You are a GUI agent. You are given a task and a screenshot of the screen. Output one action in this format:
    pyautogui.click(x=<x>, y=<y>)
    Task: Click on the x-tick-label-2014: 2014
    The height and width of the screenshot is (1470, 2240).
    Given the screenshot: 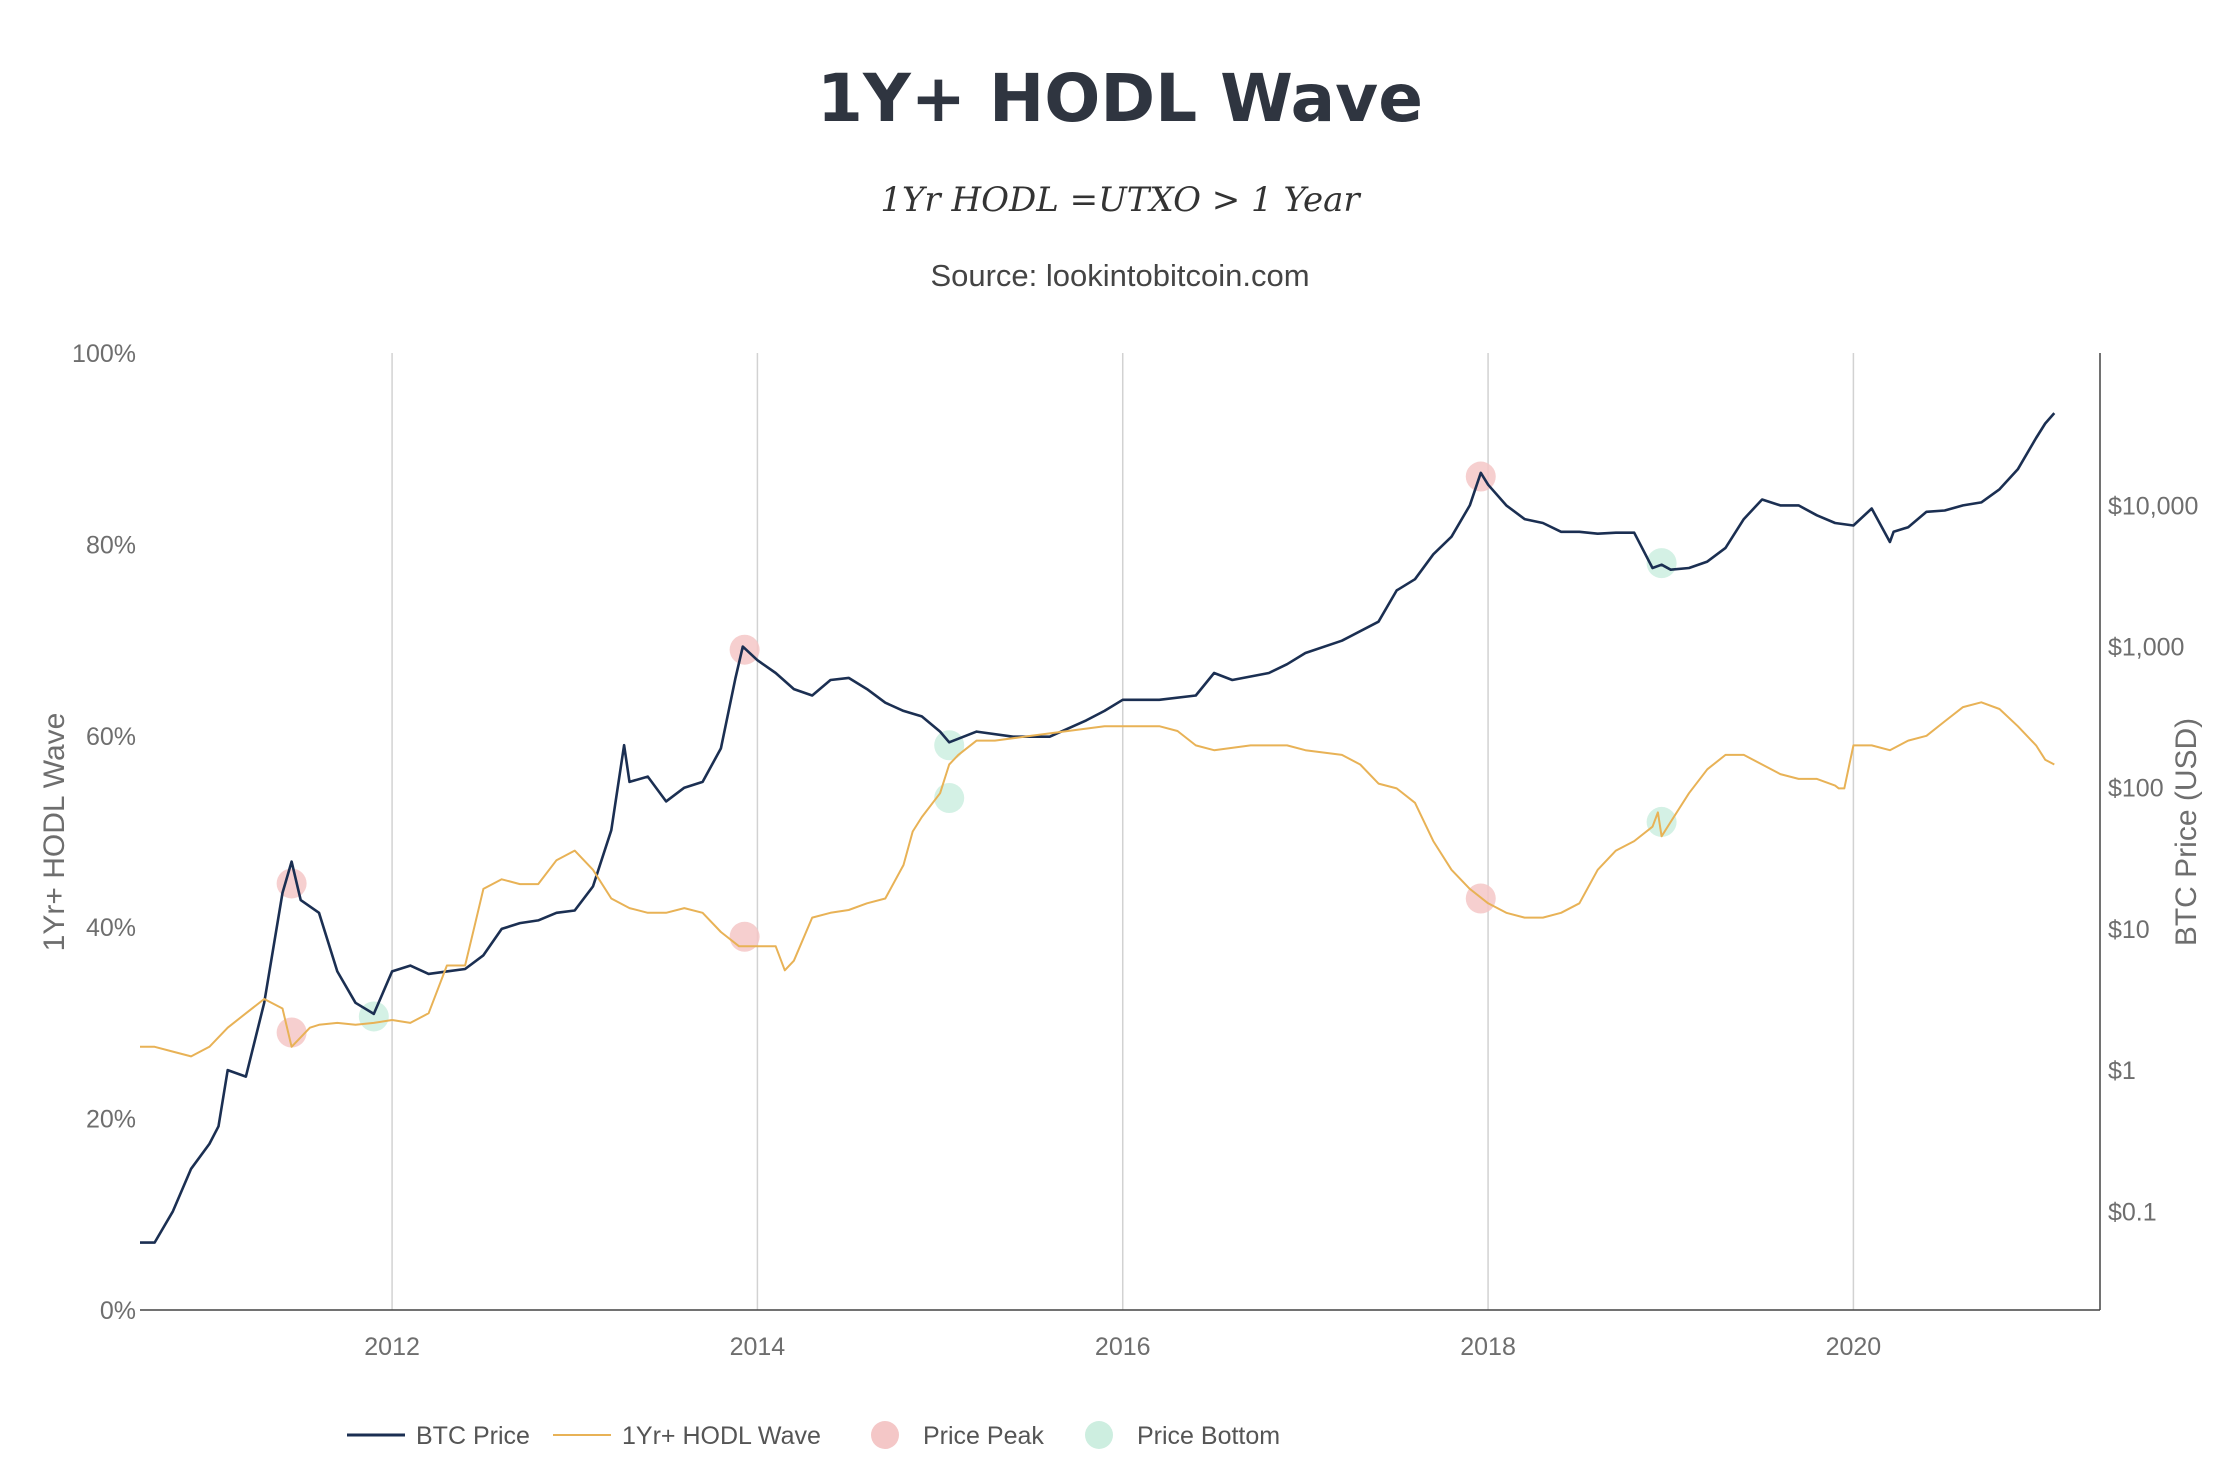 What is the action you would take?
    pyautogui.click(x=758, y=1347)
    